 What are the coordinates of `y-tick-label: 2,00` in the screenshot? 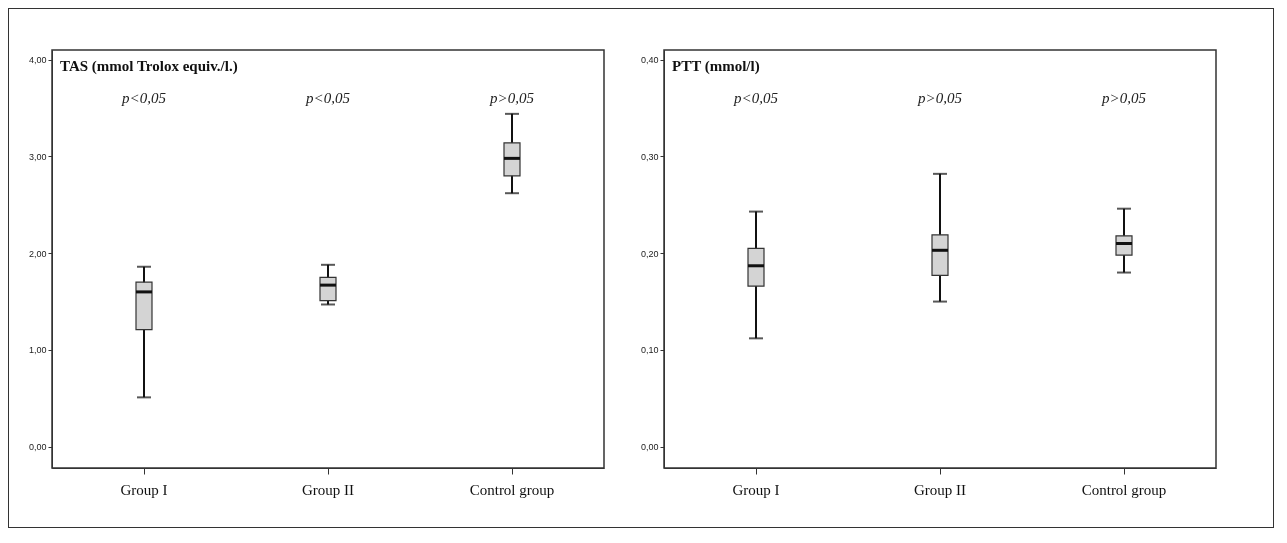 It's located at (37, 253).